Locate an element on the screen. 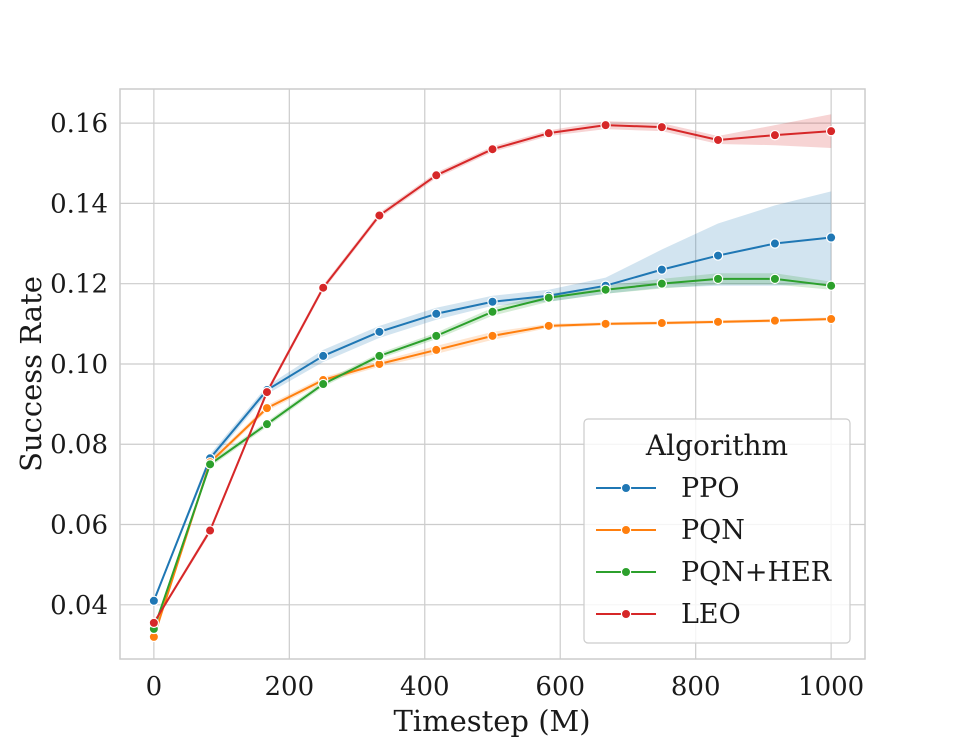  x-tick-label-1000: 1000 is located at coordinates (831, 687).